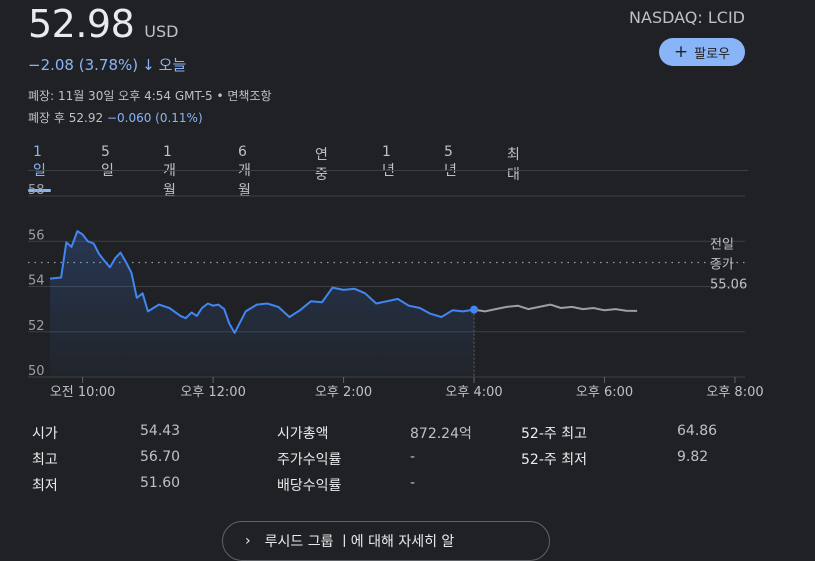  What do you see at coordinates (45, 486) in the screenshot?
I see `stat-label: 최저` at bounding box center [45, 486].